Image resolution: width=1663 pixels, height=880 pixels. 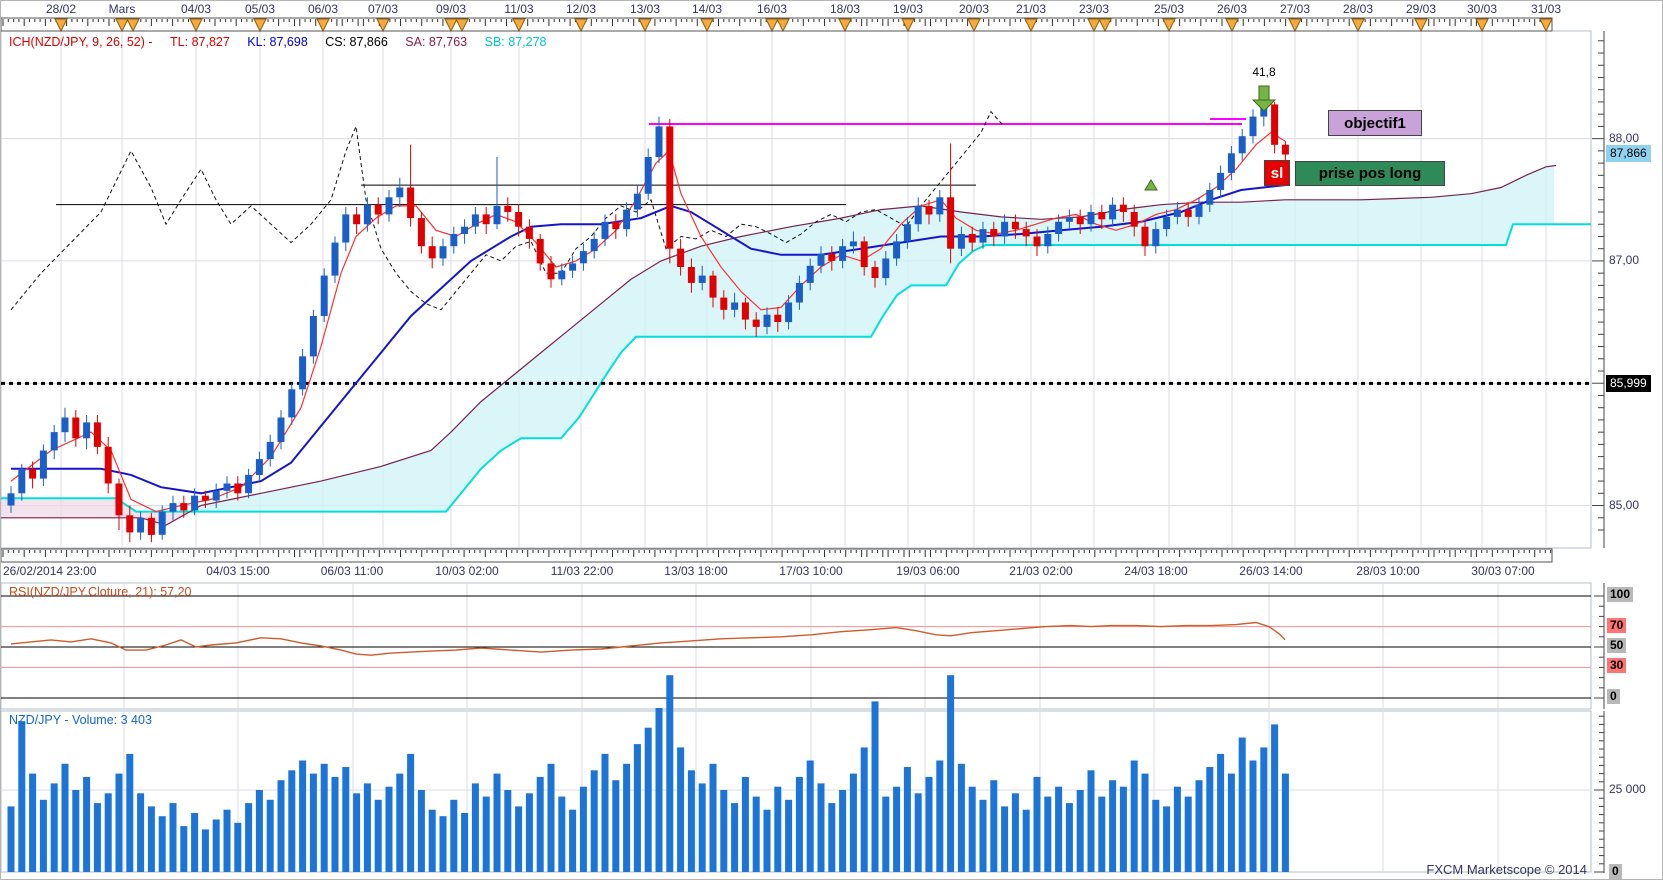 I want to click on ich-tl-value: TL: 87,827, so click(x=200, y=42).